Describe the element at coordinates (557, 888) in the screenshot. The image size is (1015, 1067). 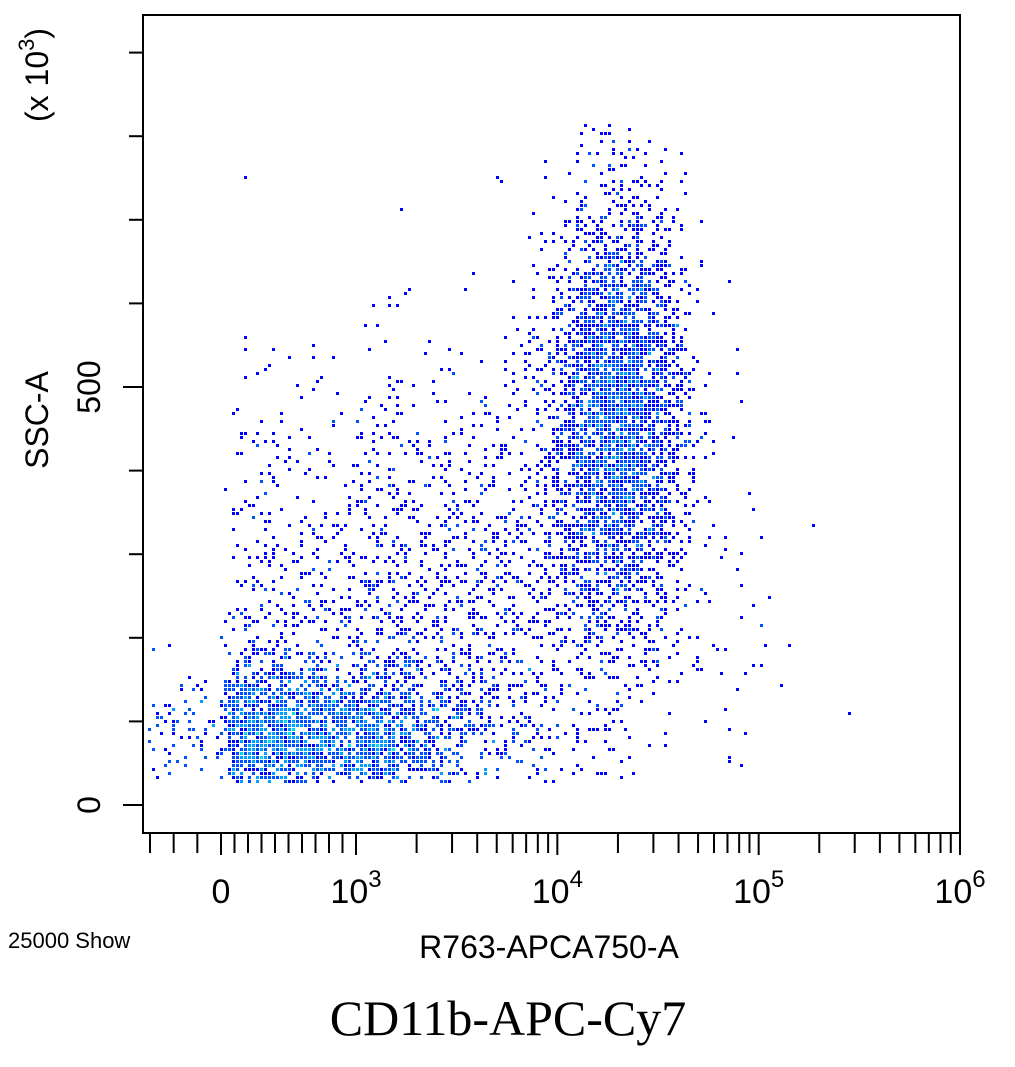
I see `x-tick-label: 104` at that location.